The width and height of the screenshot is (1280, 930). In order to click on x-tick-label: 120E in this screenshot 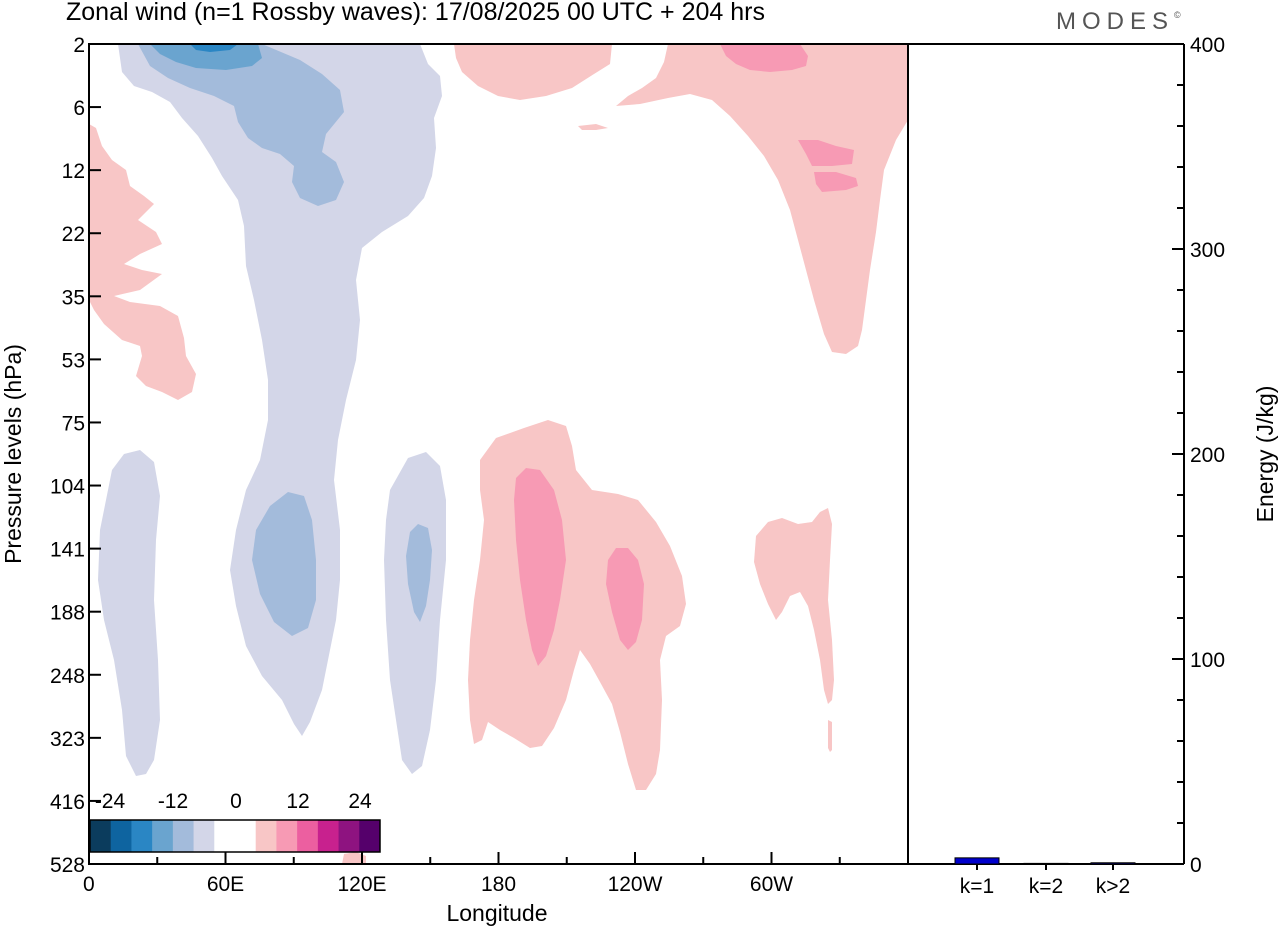, I will do `click(361, 884)`.